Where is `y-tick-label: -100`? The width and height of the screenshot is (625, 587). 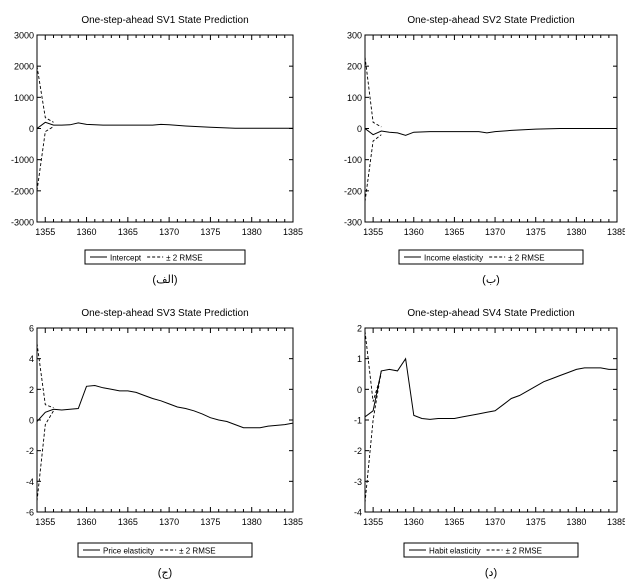
y-tick-label: -100 is located at coordinates (353, 160).